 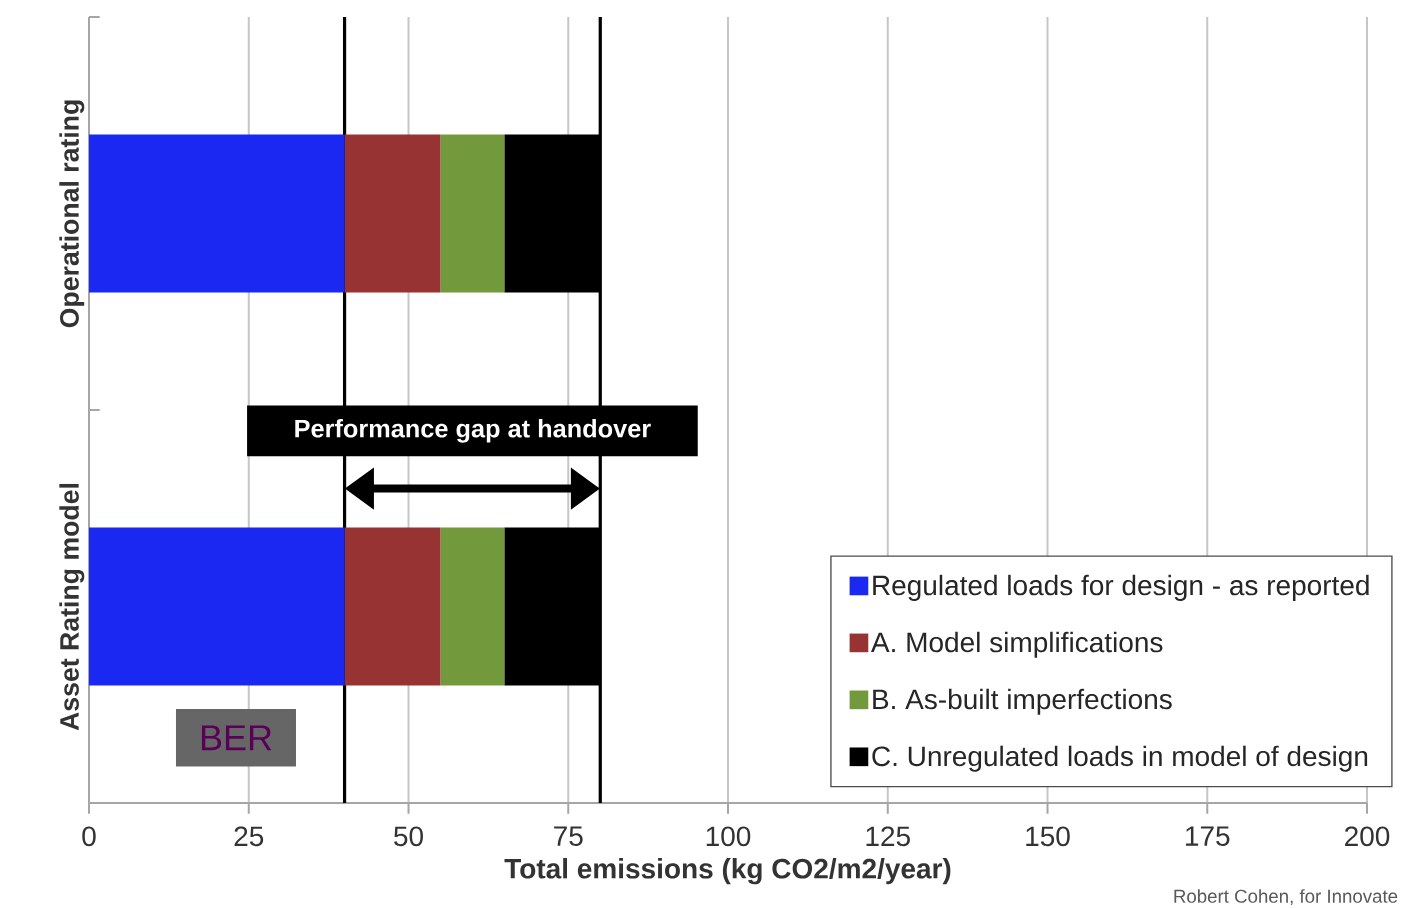 I want to click on annotation: BER, so click(x=236, y=738).